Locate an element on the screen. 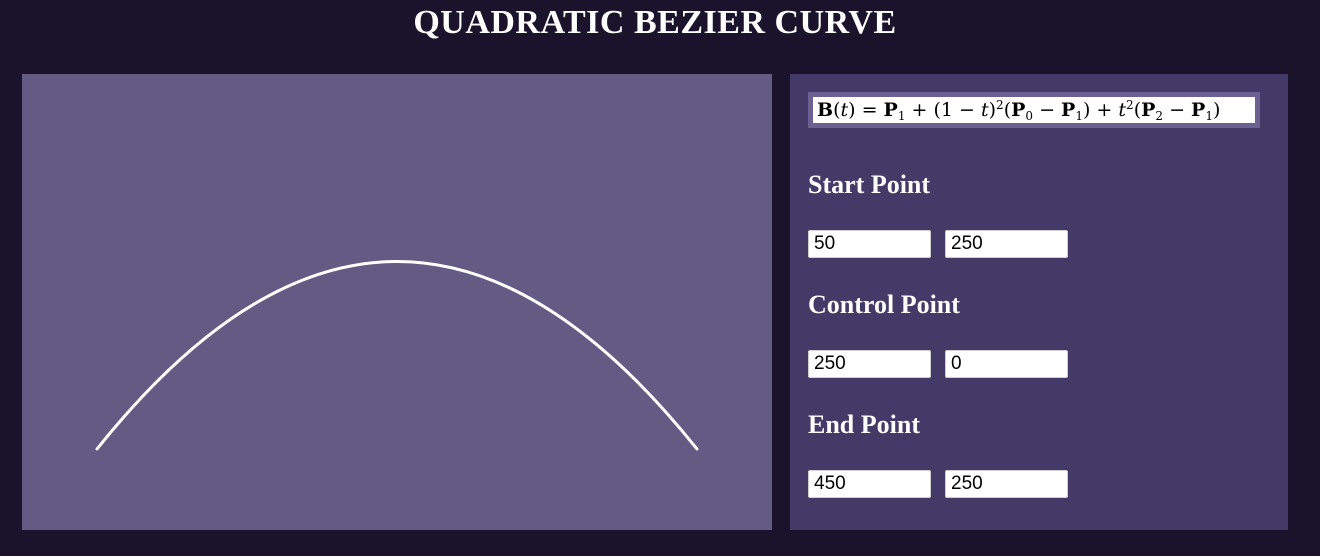 The width and height of the screenshot is (1320, 556). end-point-heading: End Point is located at coordinates (864, 424).